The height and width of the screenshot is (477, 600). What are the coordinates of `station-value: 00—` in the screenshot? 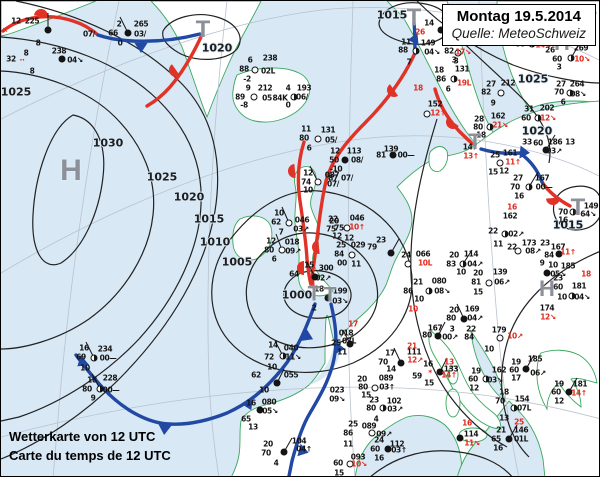 It's located at (108, 358).